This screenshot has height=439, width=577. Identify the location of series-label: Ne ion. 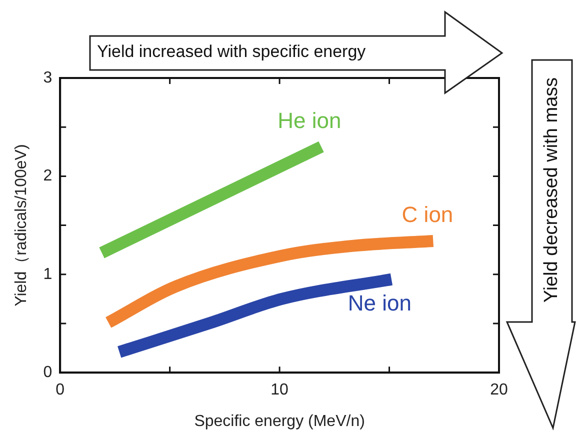
(380, 303).